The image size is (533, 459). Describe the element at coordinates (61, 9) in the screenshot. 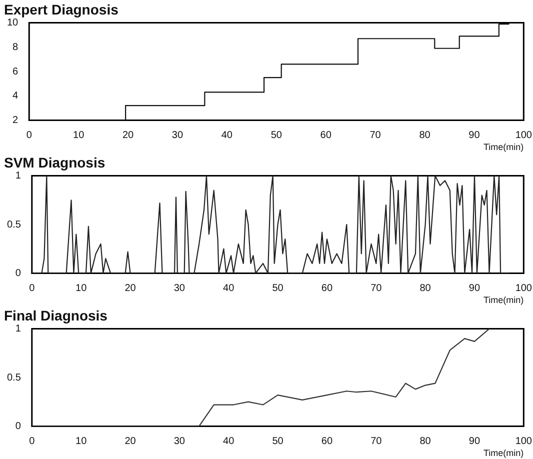

I see `chart-title: Expert Diagnosis` at that location.